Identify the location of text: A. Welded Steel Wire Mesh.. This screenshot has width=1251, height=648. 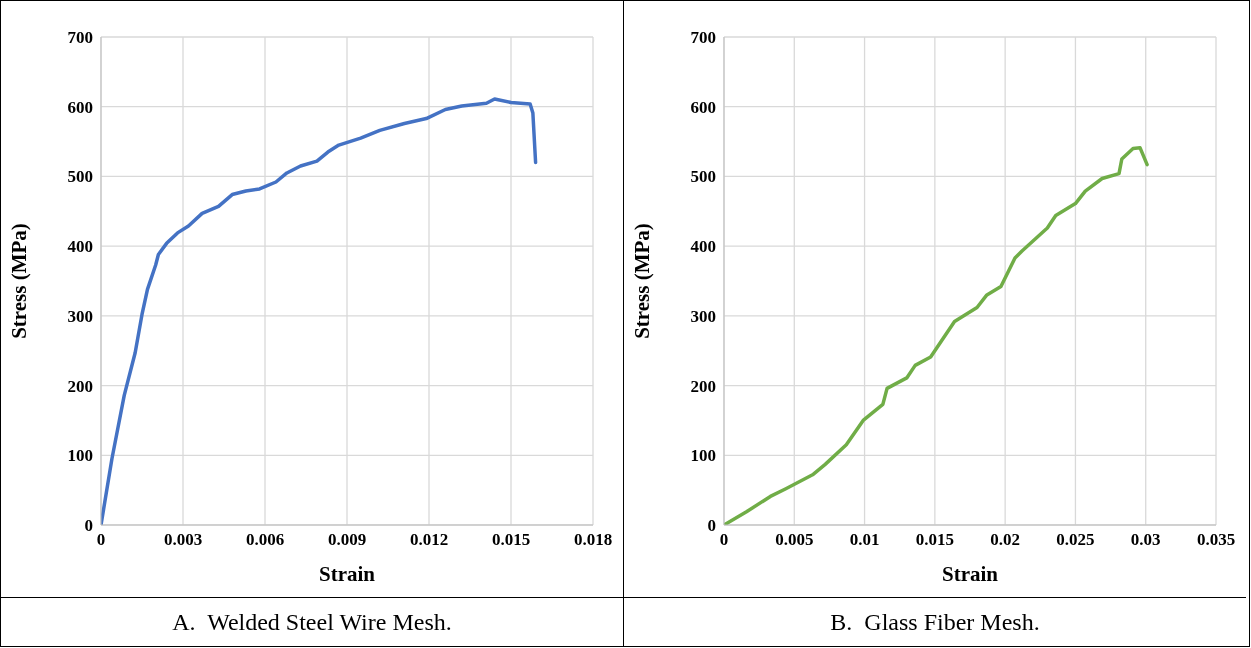
(312, 622).